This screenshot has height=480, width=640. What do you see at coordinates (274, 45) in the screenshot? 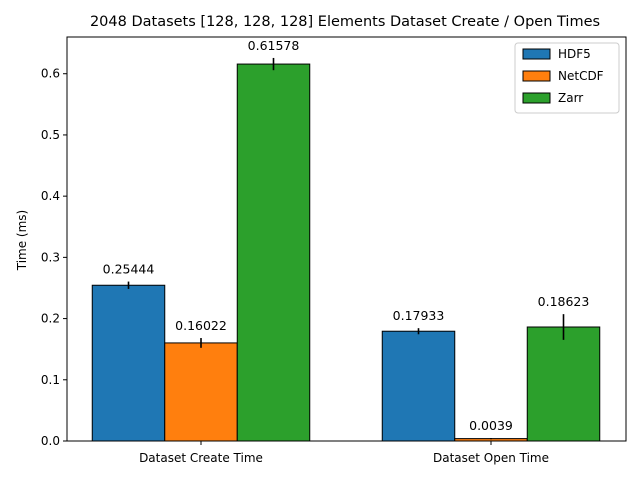
I see `data-label: 0.61578` at bounding box center [274, 45].